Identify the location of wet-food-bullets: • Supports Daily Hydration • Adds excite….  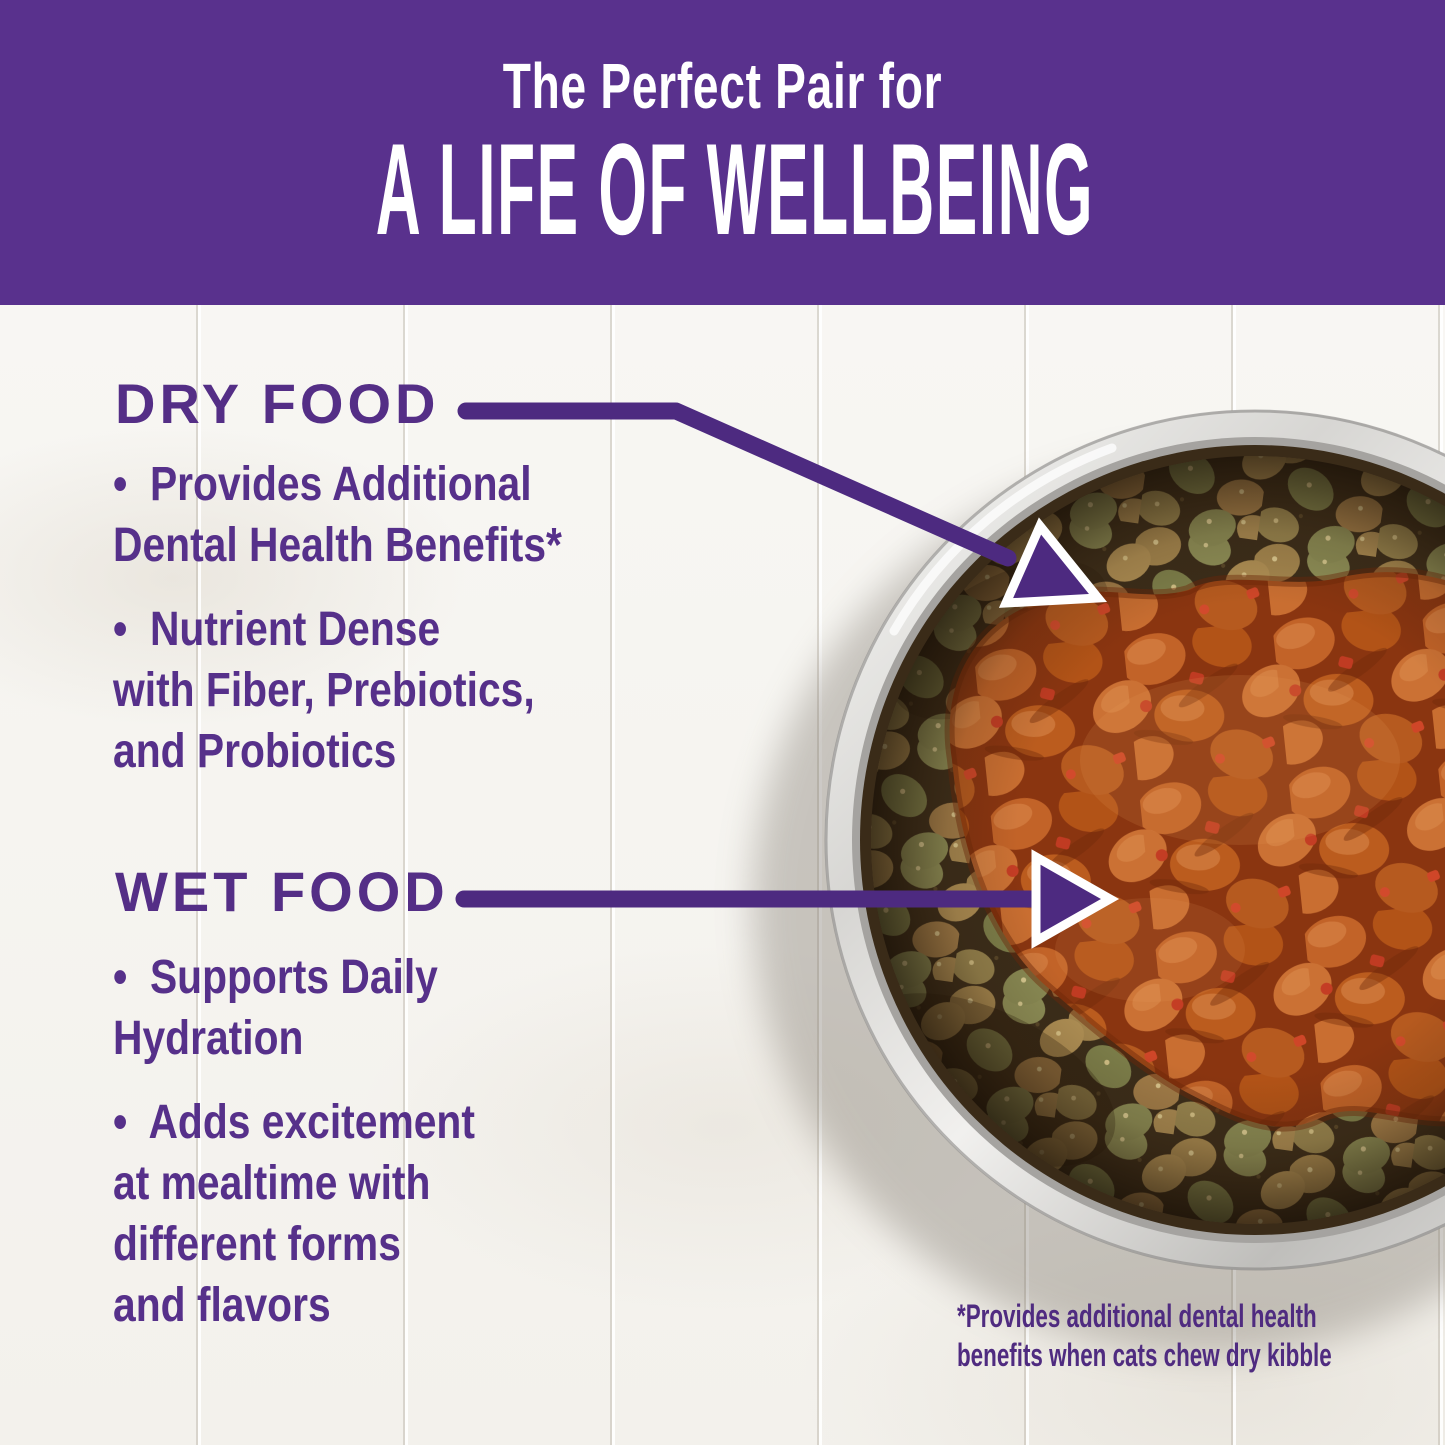
(326, 1141).